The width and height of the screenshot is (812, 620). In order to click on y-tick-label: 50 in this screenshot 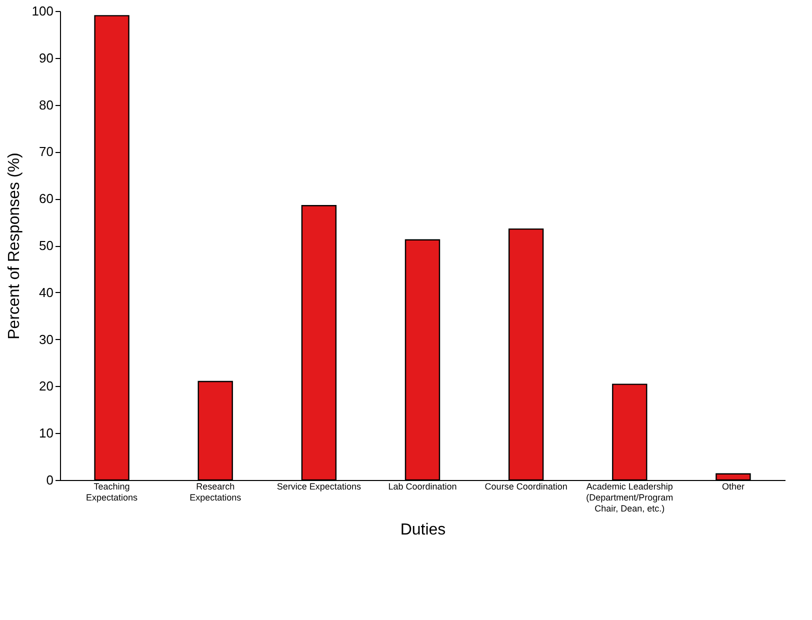, I will do `click(46, 245)`.